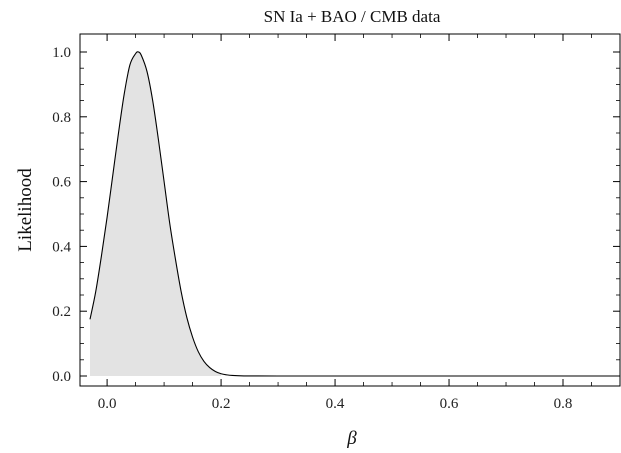 The image size is (621, 453). Describe the element at coordinates (61, 183) in the screenshot. I see `y-tick-label: 0.6` at that location.